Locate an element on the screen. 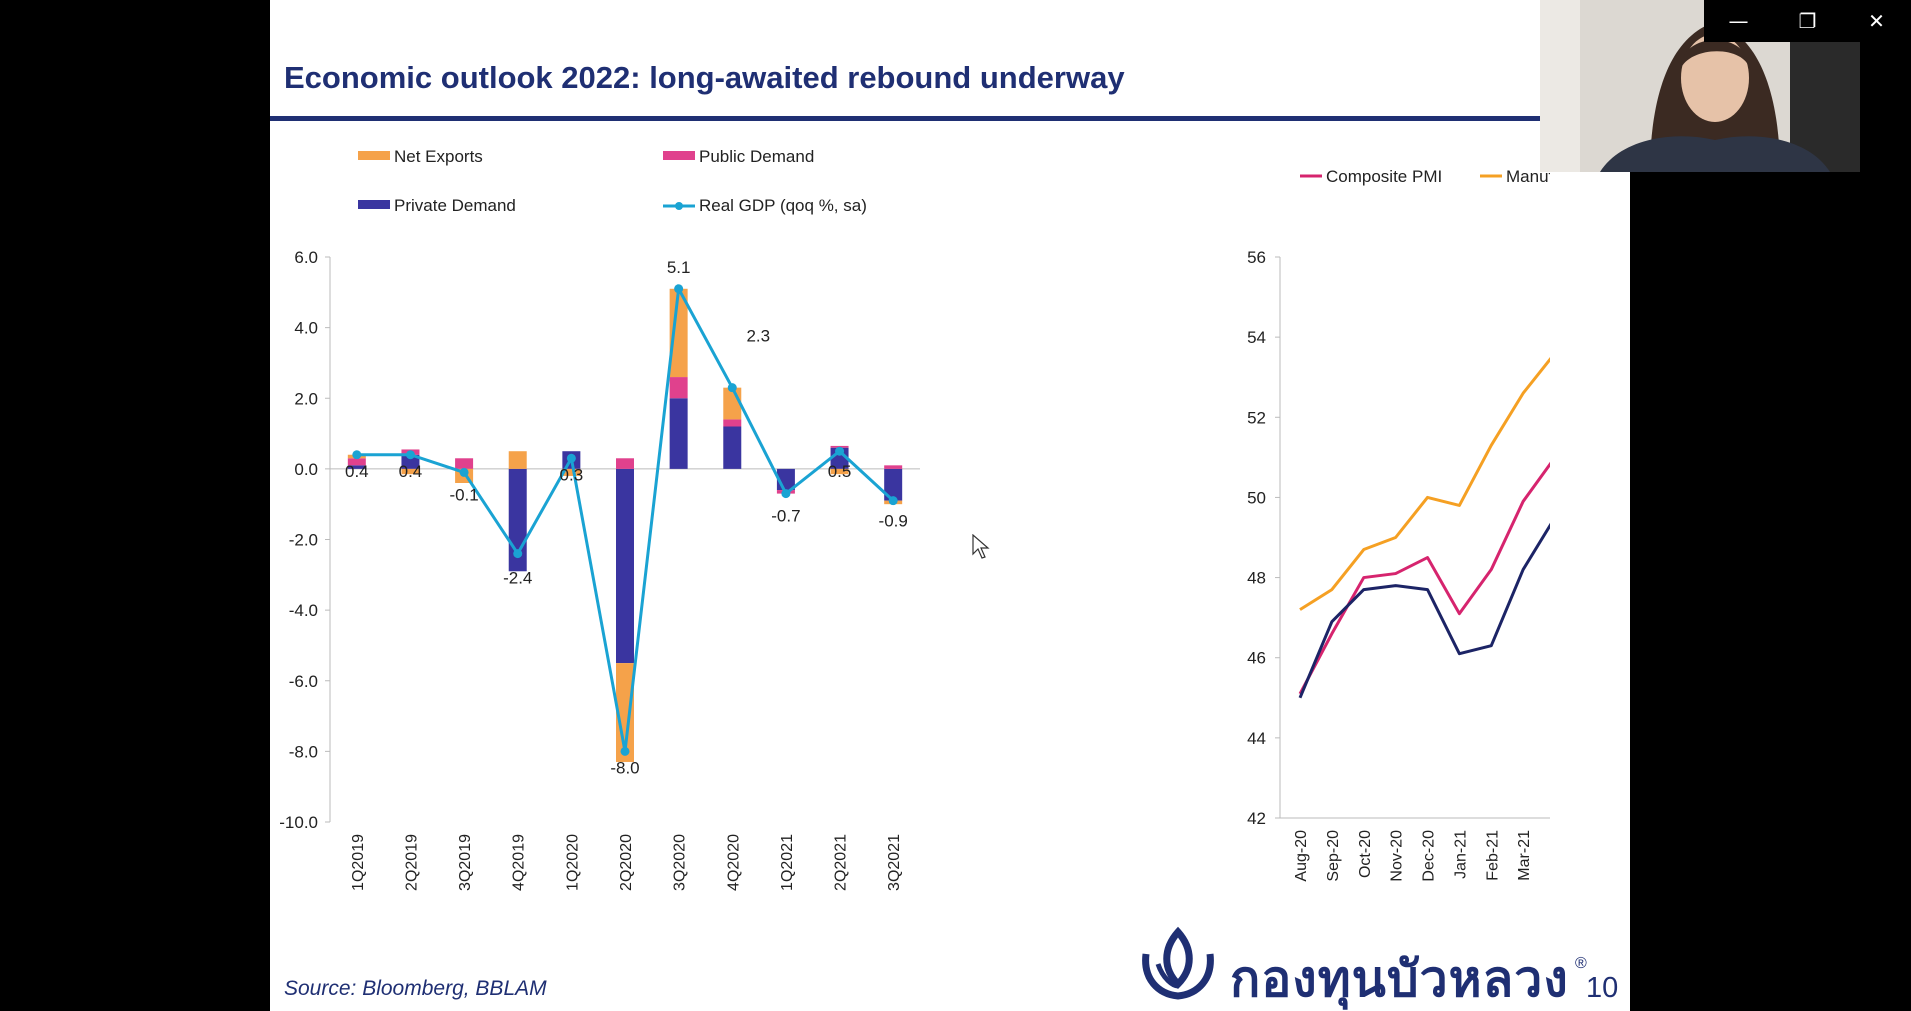  y-tick-label: 42 is located at coordinates (1256, 818).